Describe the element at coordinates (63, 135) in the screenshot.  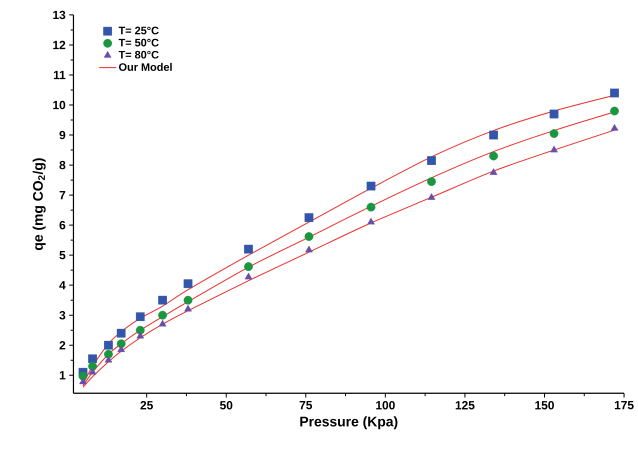
I see `y-tick-label: 9` at that location.